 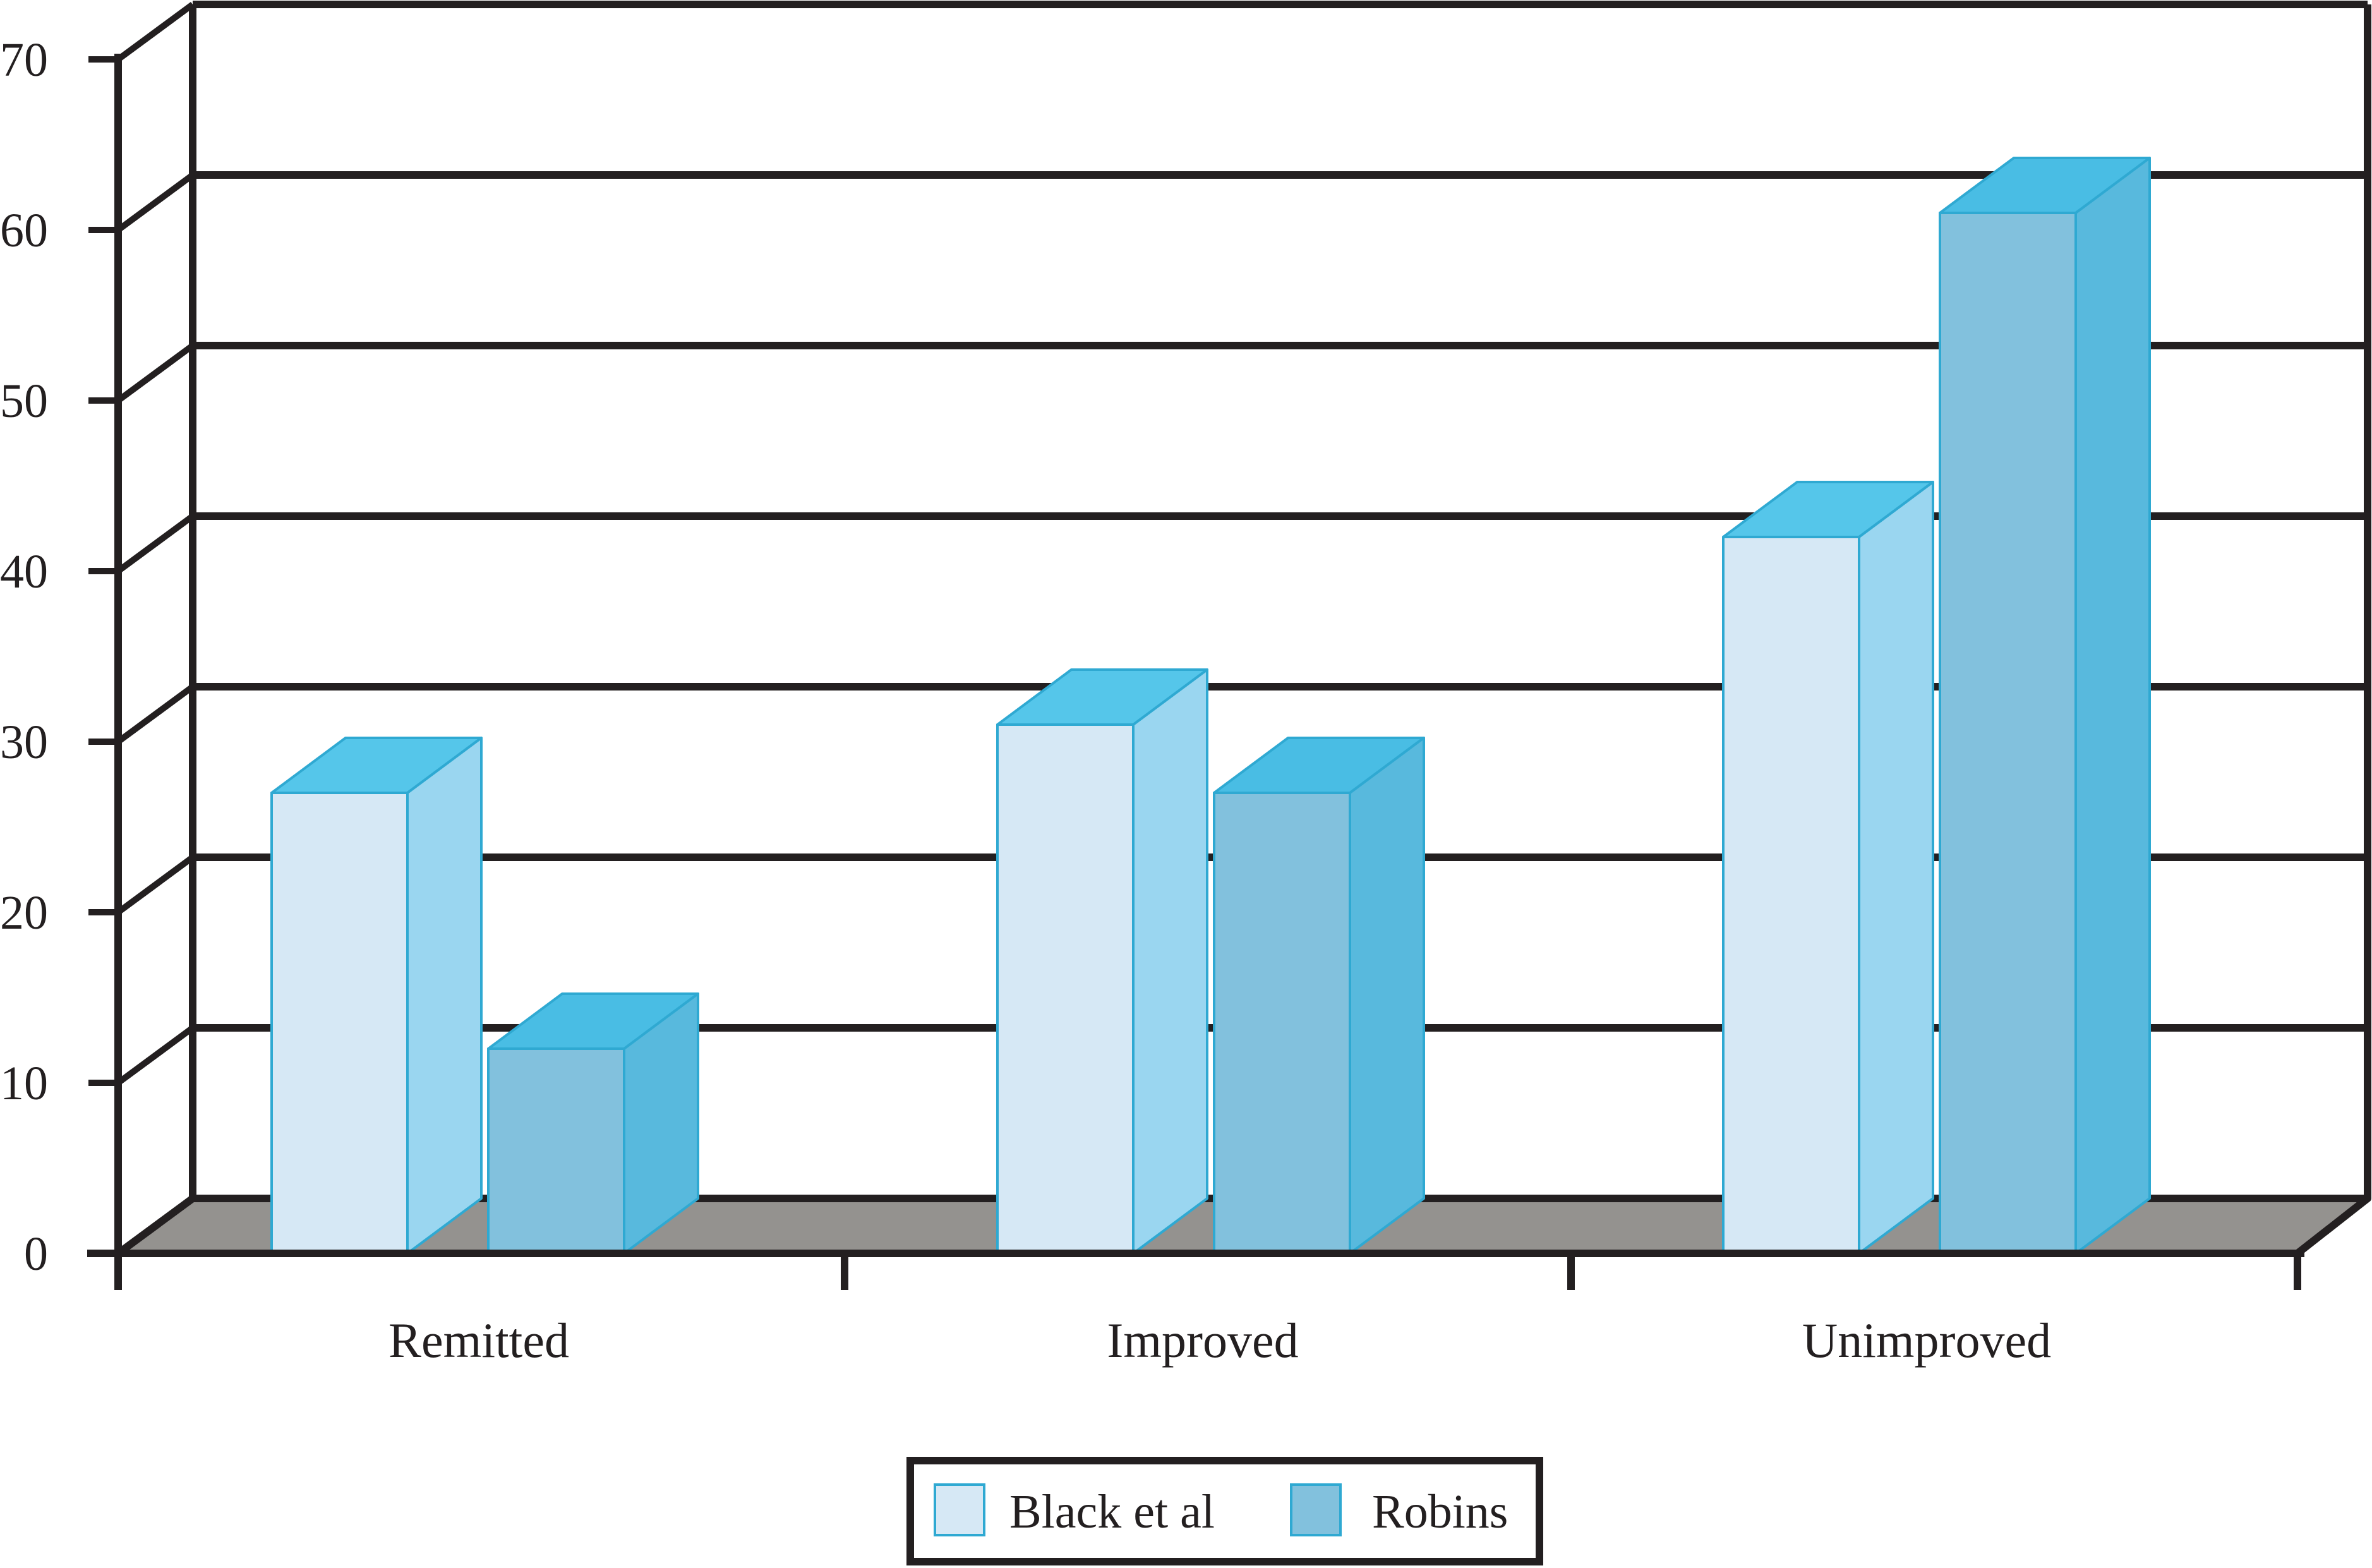 What do you see at coordinates (2008, 733) in the screenshot?
I see `bar-front-unimproved-robins` at bounding box center [2008, 733].